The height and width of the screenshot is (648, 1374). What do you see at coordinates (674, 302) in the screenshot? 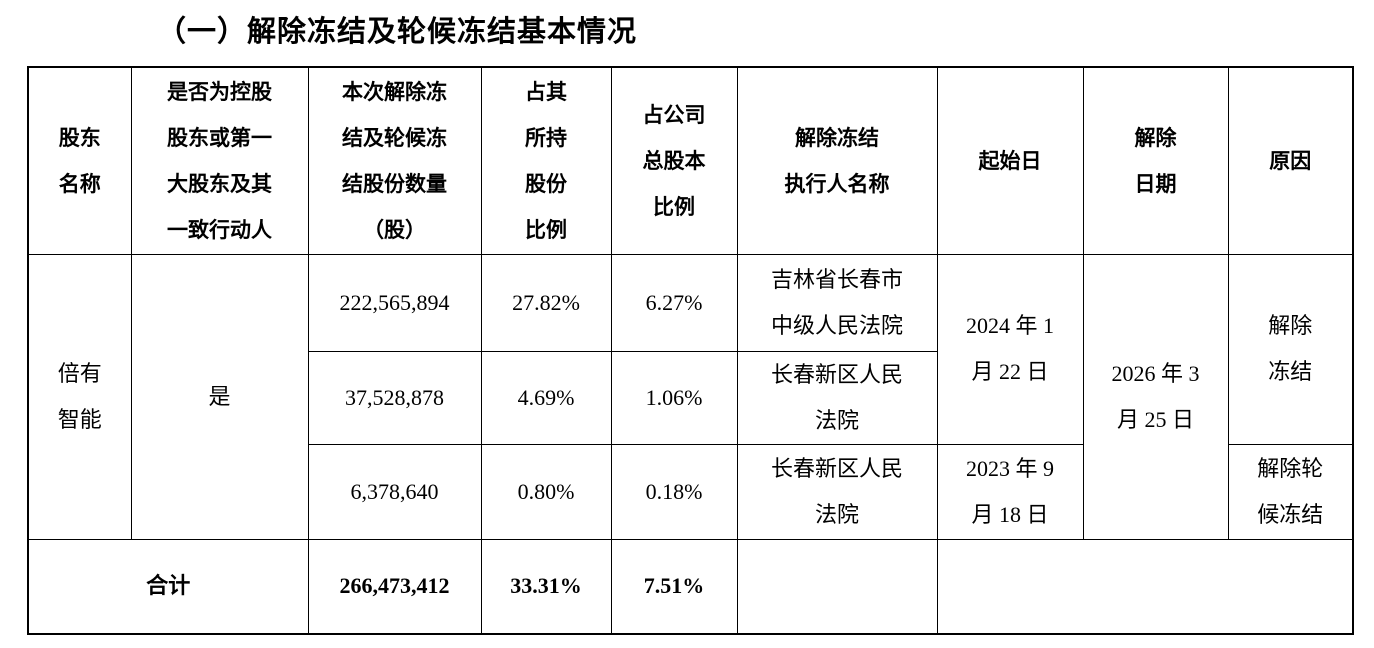
I see `cell-pct-total-1: 6.27%` at bounding box center [674, 302].